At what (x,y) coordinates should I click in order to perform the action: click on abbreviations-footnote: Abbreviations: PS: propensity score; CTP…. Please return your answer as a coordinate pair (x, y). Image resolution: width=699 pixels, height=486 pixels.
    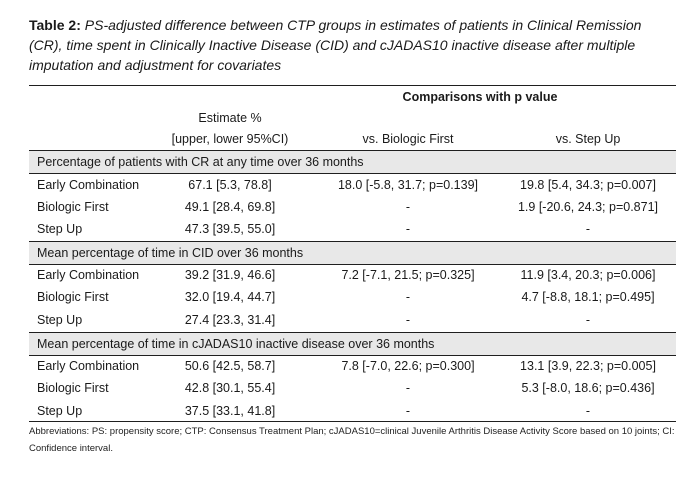
    Looking at the image, I should click on (352, 440).